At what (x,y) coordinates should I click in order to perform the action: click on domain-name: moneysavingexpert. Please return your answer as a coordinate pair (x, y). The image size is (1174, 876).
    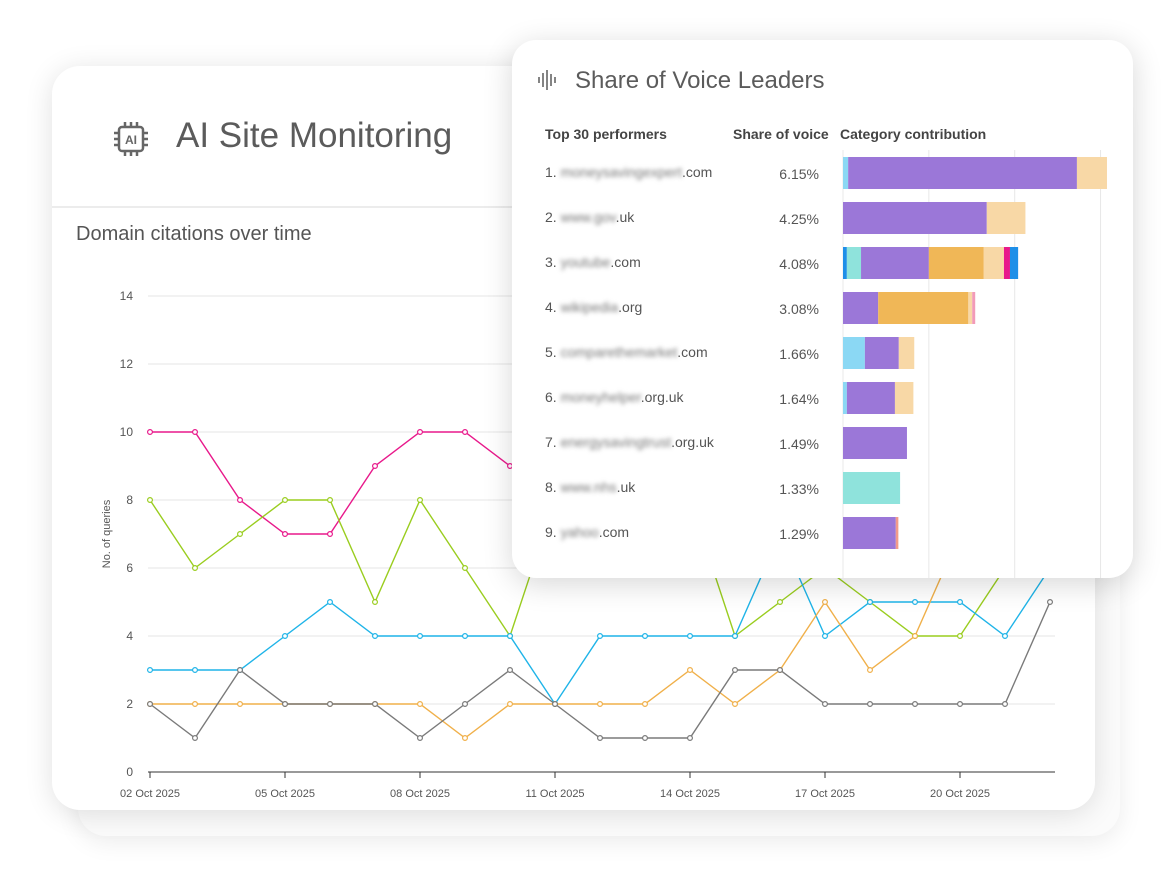
    Looking at the image, I should click on (621, 172).